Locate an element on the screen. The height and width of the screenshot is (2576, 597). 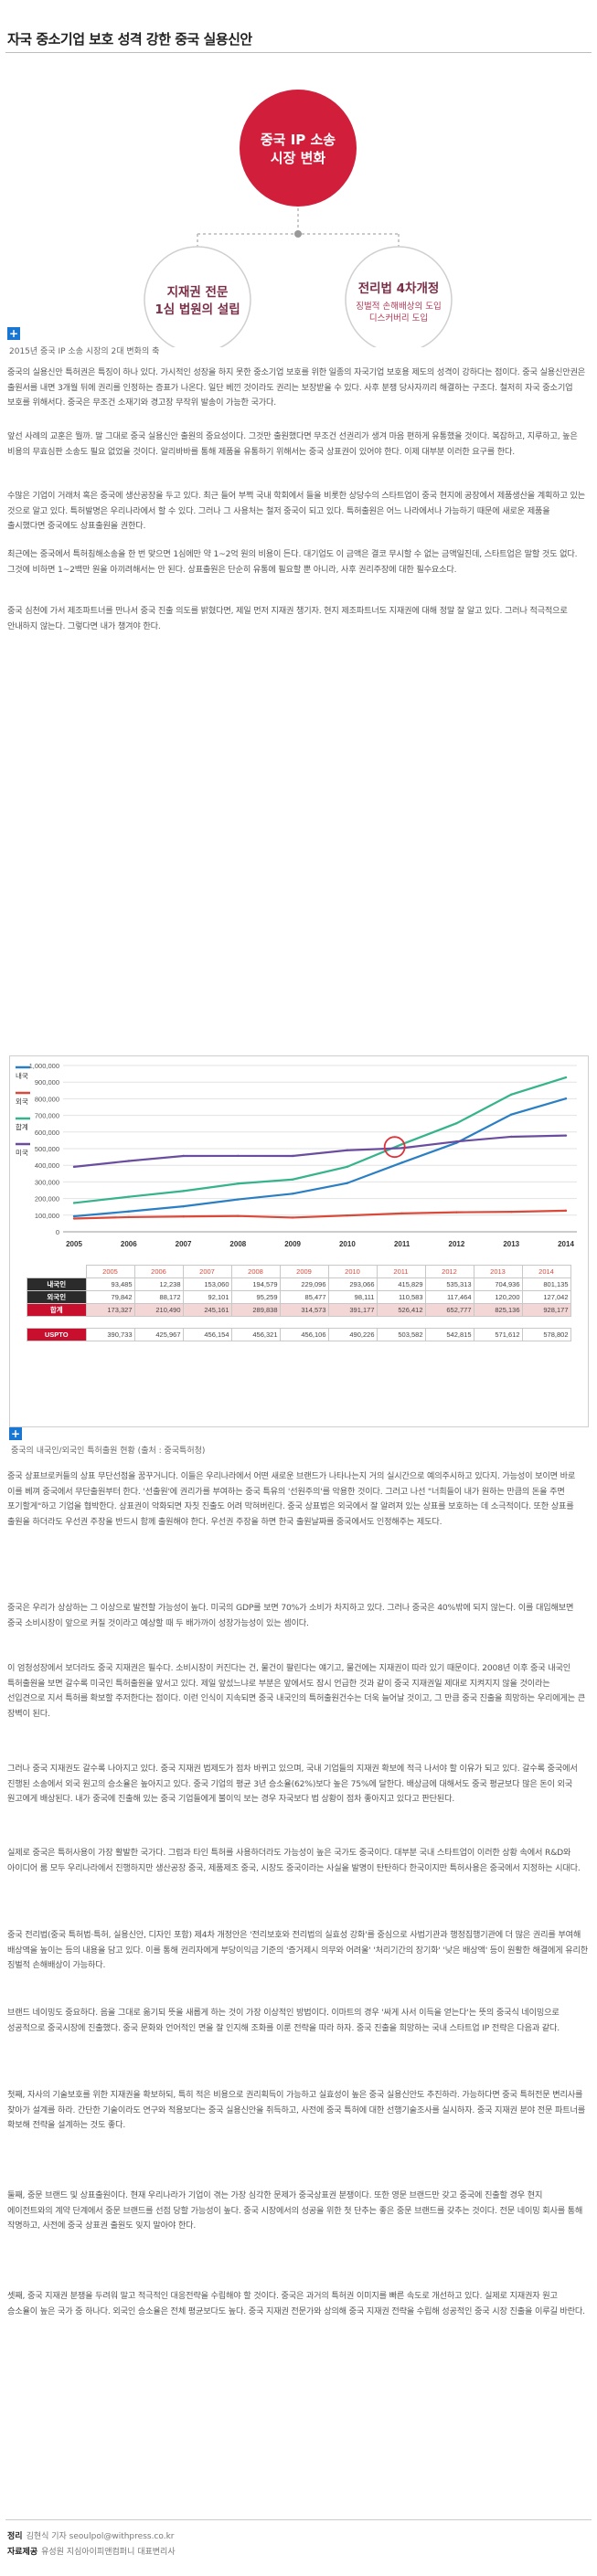
legend-label: 외국 is located at coordinates (22, 1101).